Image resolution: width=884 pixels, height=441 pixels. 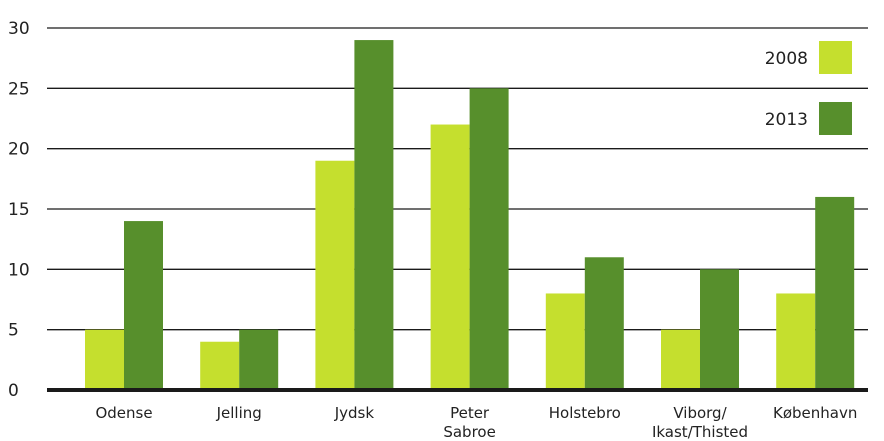 I want to click on legend-label-2008: 2008, so click(x=786, y=59).